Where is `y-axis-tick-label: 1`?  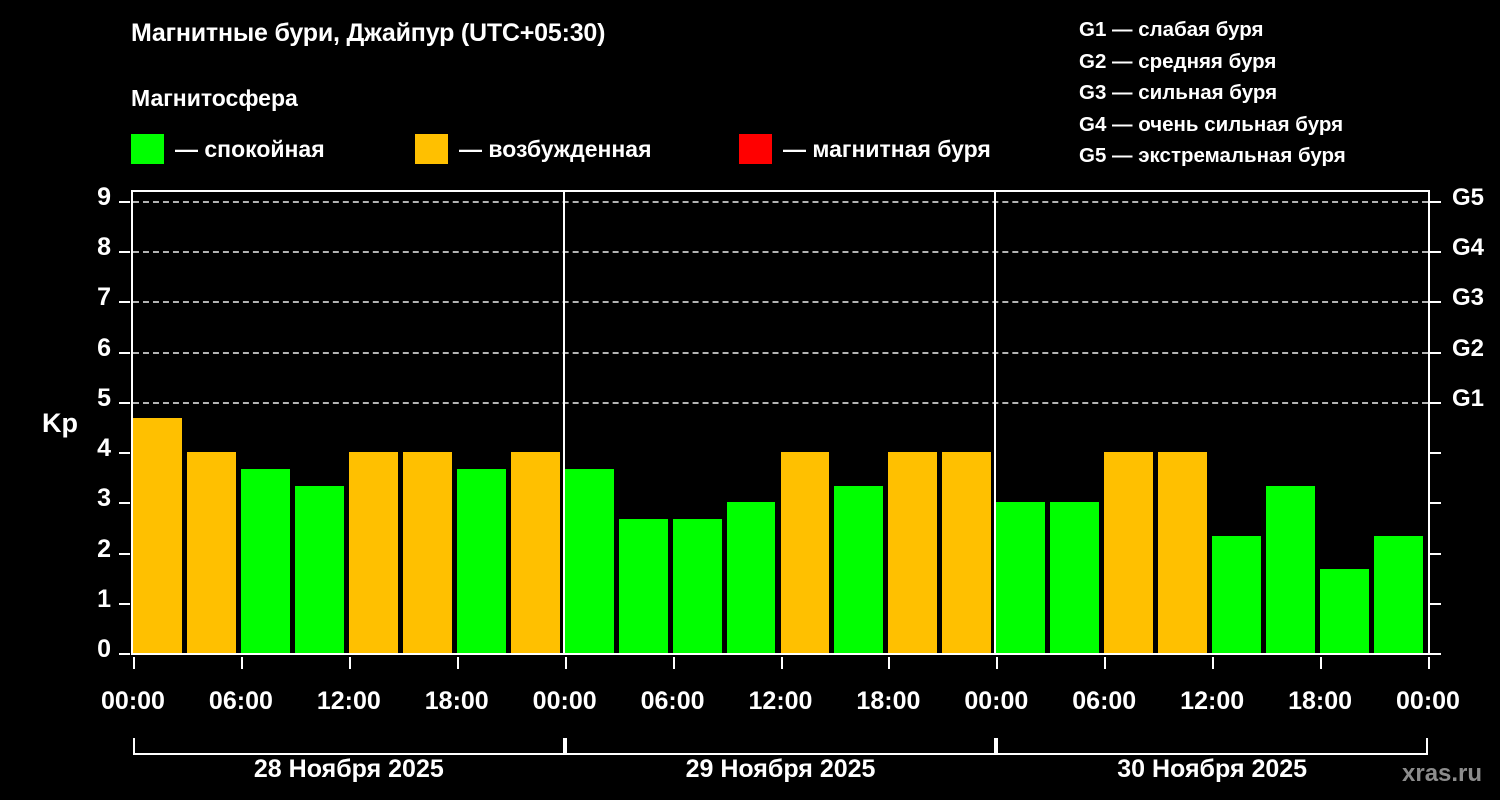
y-axis-tick-label: 1 is located at coordinates (104, 598).